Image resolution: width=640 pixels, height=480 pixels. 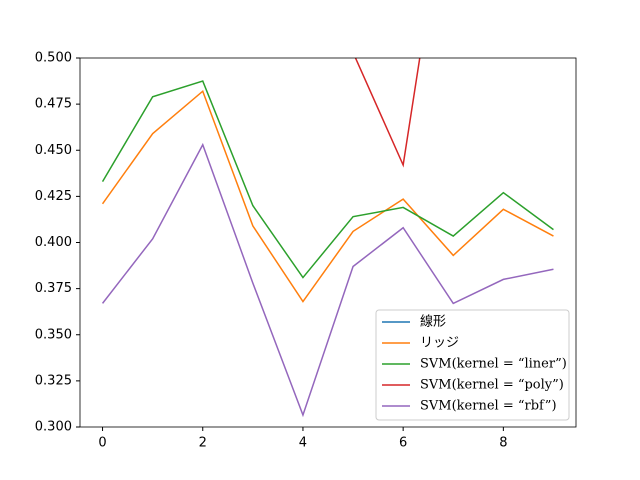 I want to click on y-tick-label: 0.450, so click(x=53, y=150).